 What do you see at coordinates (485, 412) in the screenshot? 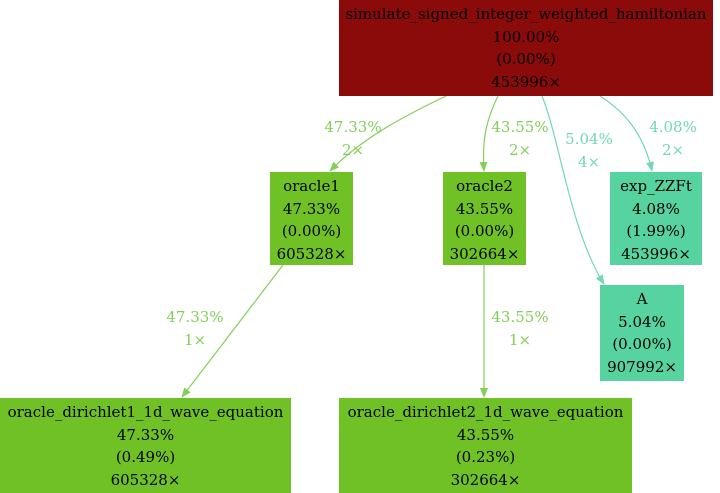
I see `node-name: oracle_dirichlet2_1d_wave_equation` at bounding box center [485, 412].